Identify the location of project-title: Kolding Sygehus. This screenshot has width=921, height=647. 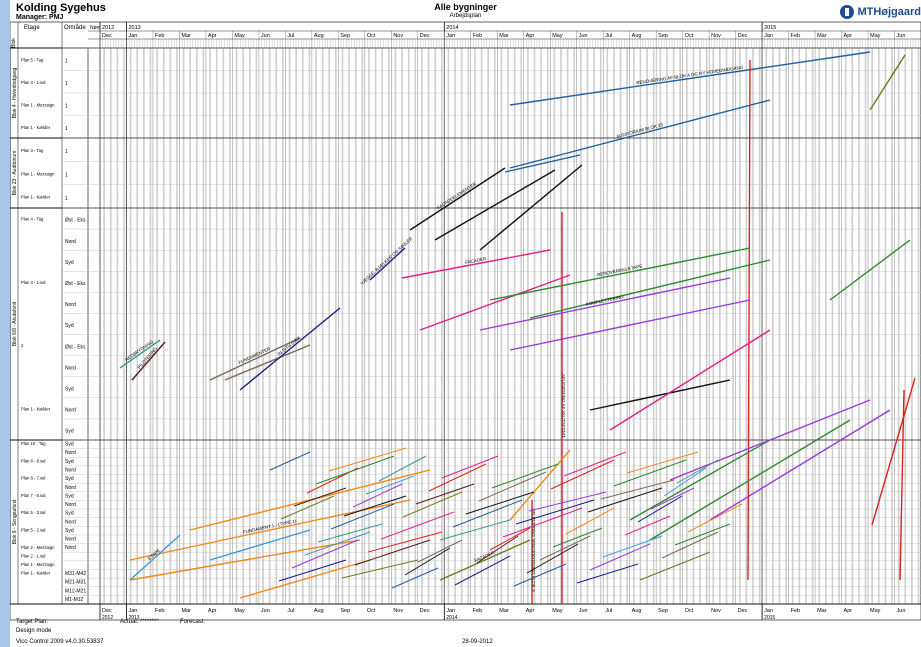
(61, 8).